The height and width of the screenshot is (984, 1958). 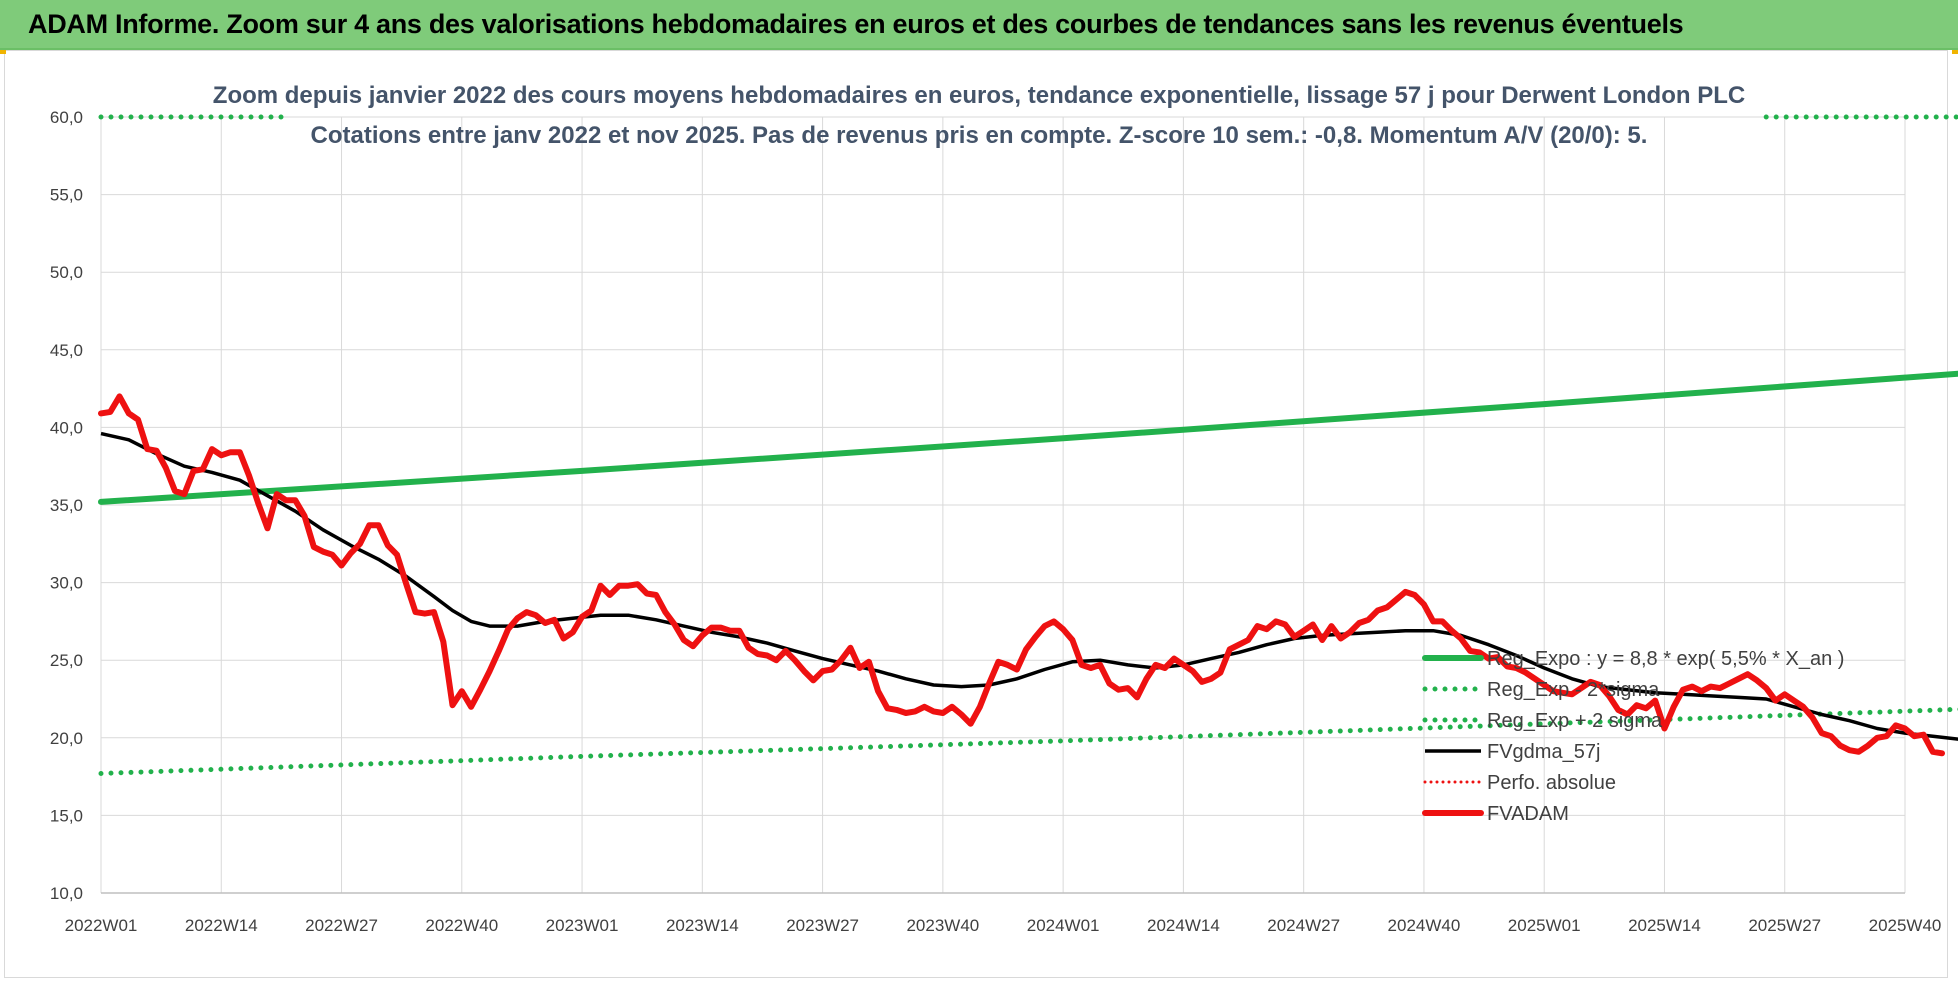 I want to click on series-dotted-green-line, so click(x=1028, y=741).